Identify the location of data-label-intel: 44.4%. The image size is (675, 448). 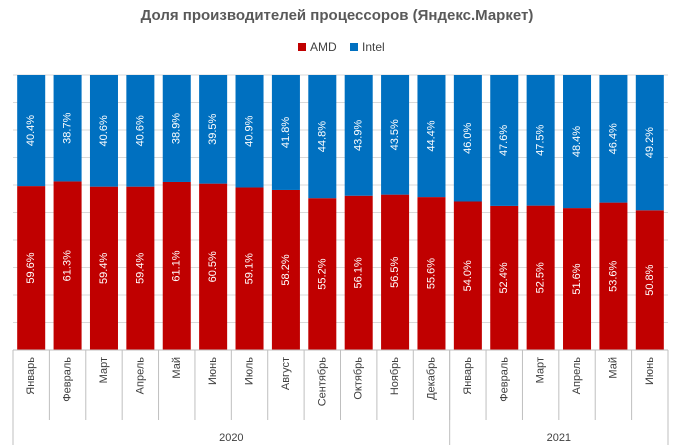
(431, 135).